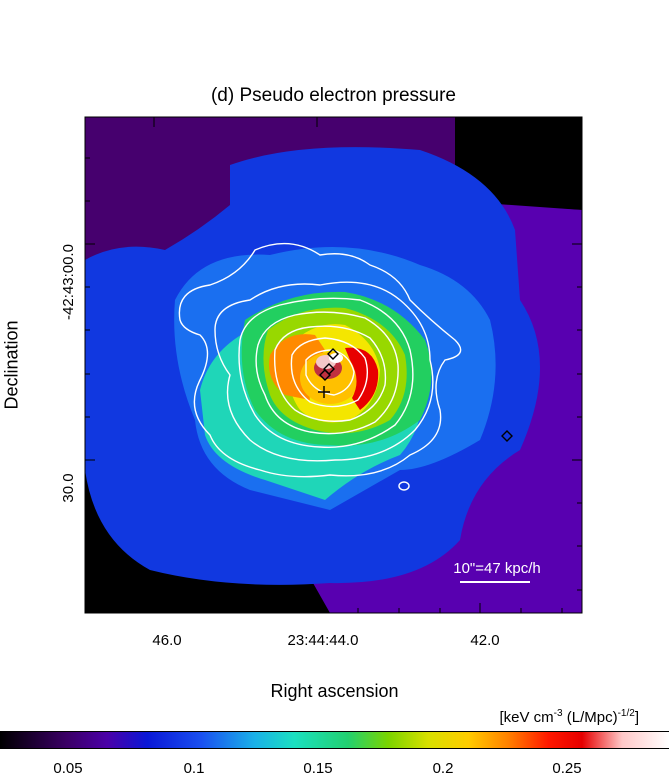 The height and width of the screenshot is (778, 669). Describe the element at coordinates (334, 691) in the screenshot. I see `x-axis-label: Right ascension` at that location.